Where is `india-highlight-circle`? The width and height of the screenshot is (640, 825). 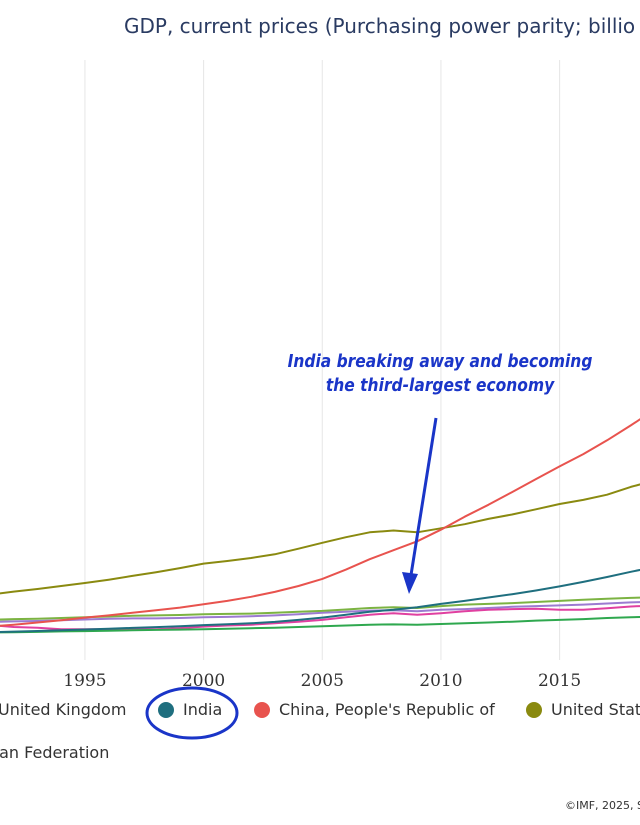
india-highlight-circle is located at coordinates (192, 713).